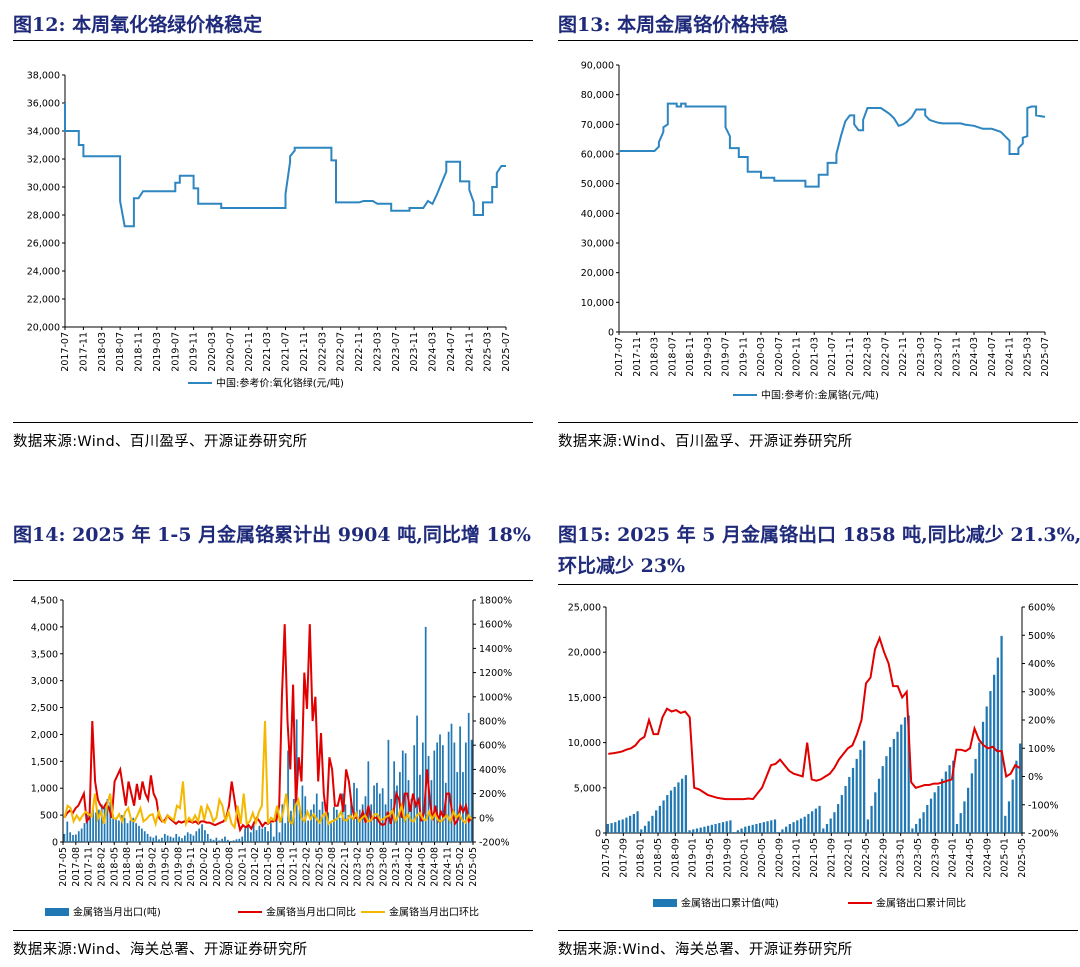 The height and width of the screenshot is (967, 1080). Describe the element at coordinates (43, 132) in the screenshot. I see `y-tick-label: 34,000` at that location.